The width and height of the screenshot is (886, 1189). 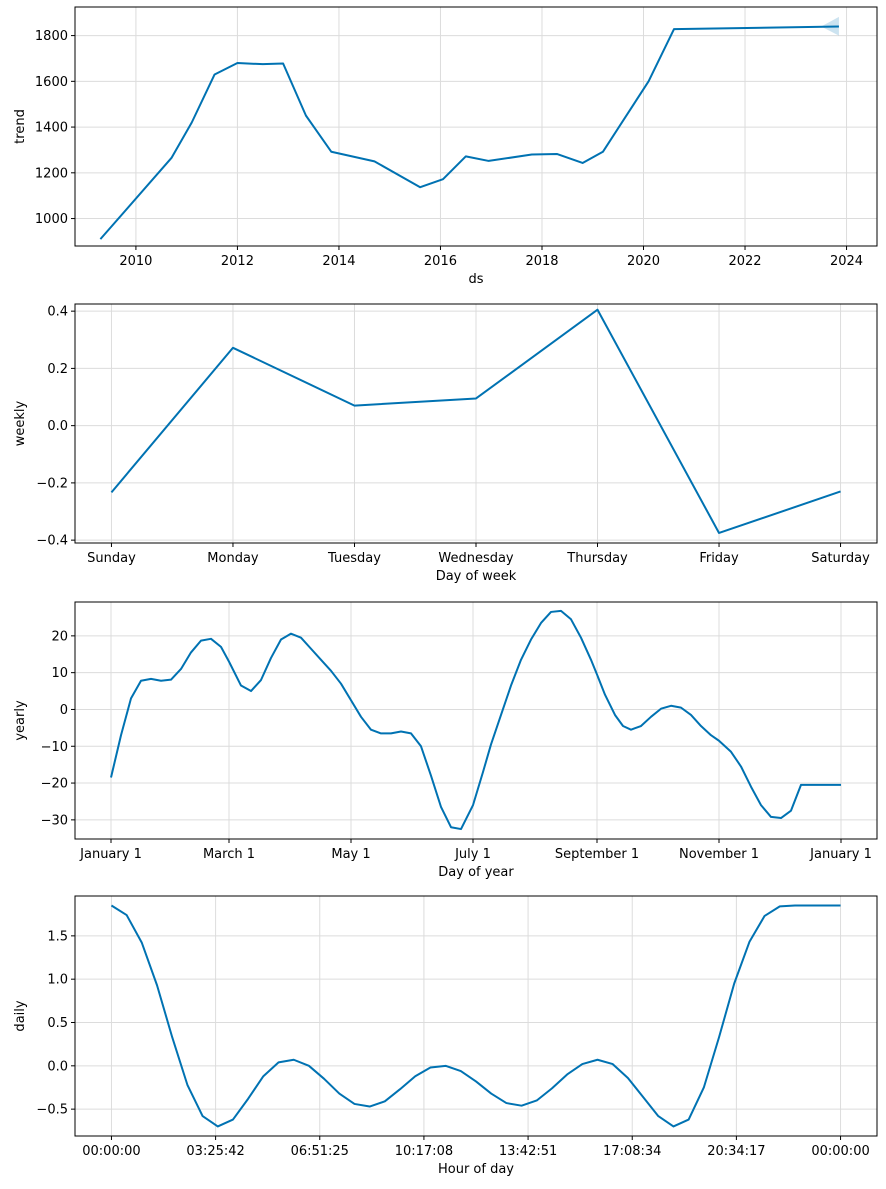 What do you see at coordinates (135, 261) in the screenshot?
I see `trend-xtick-label-0: 2010` at bounding box center [135, 261].